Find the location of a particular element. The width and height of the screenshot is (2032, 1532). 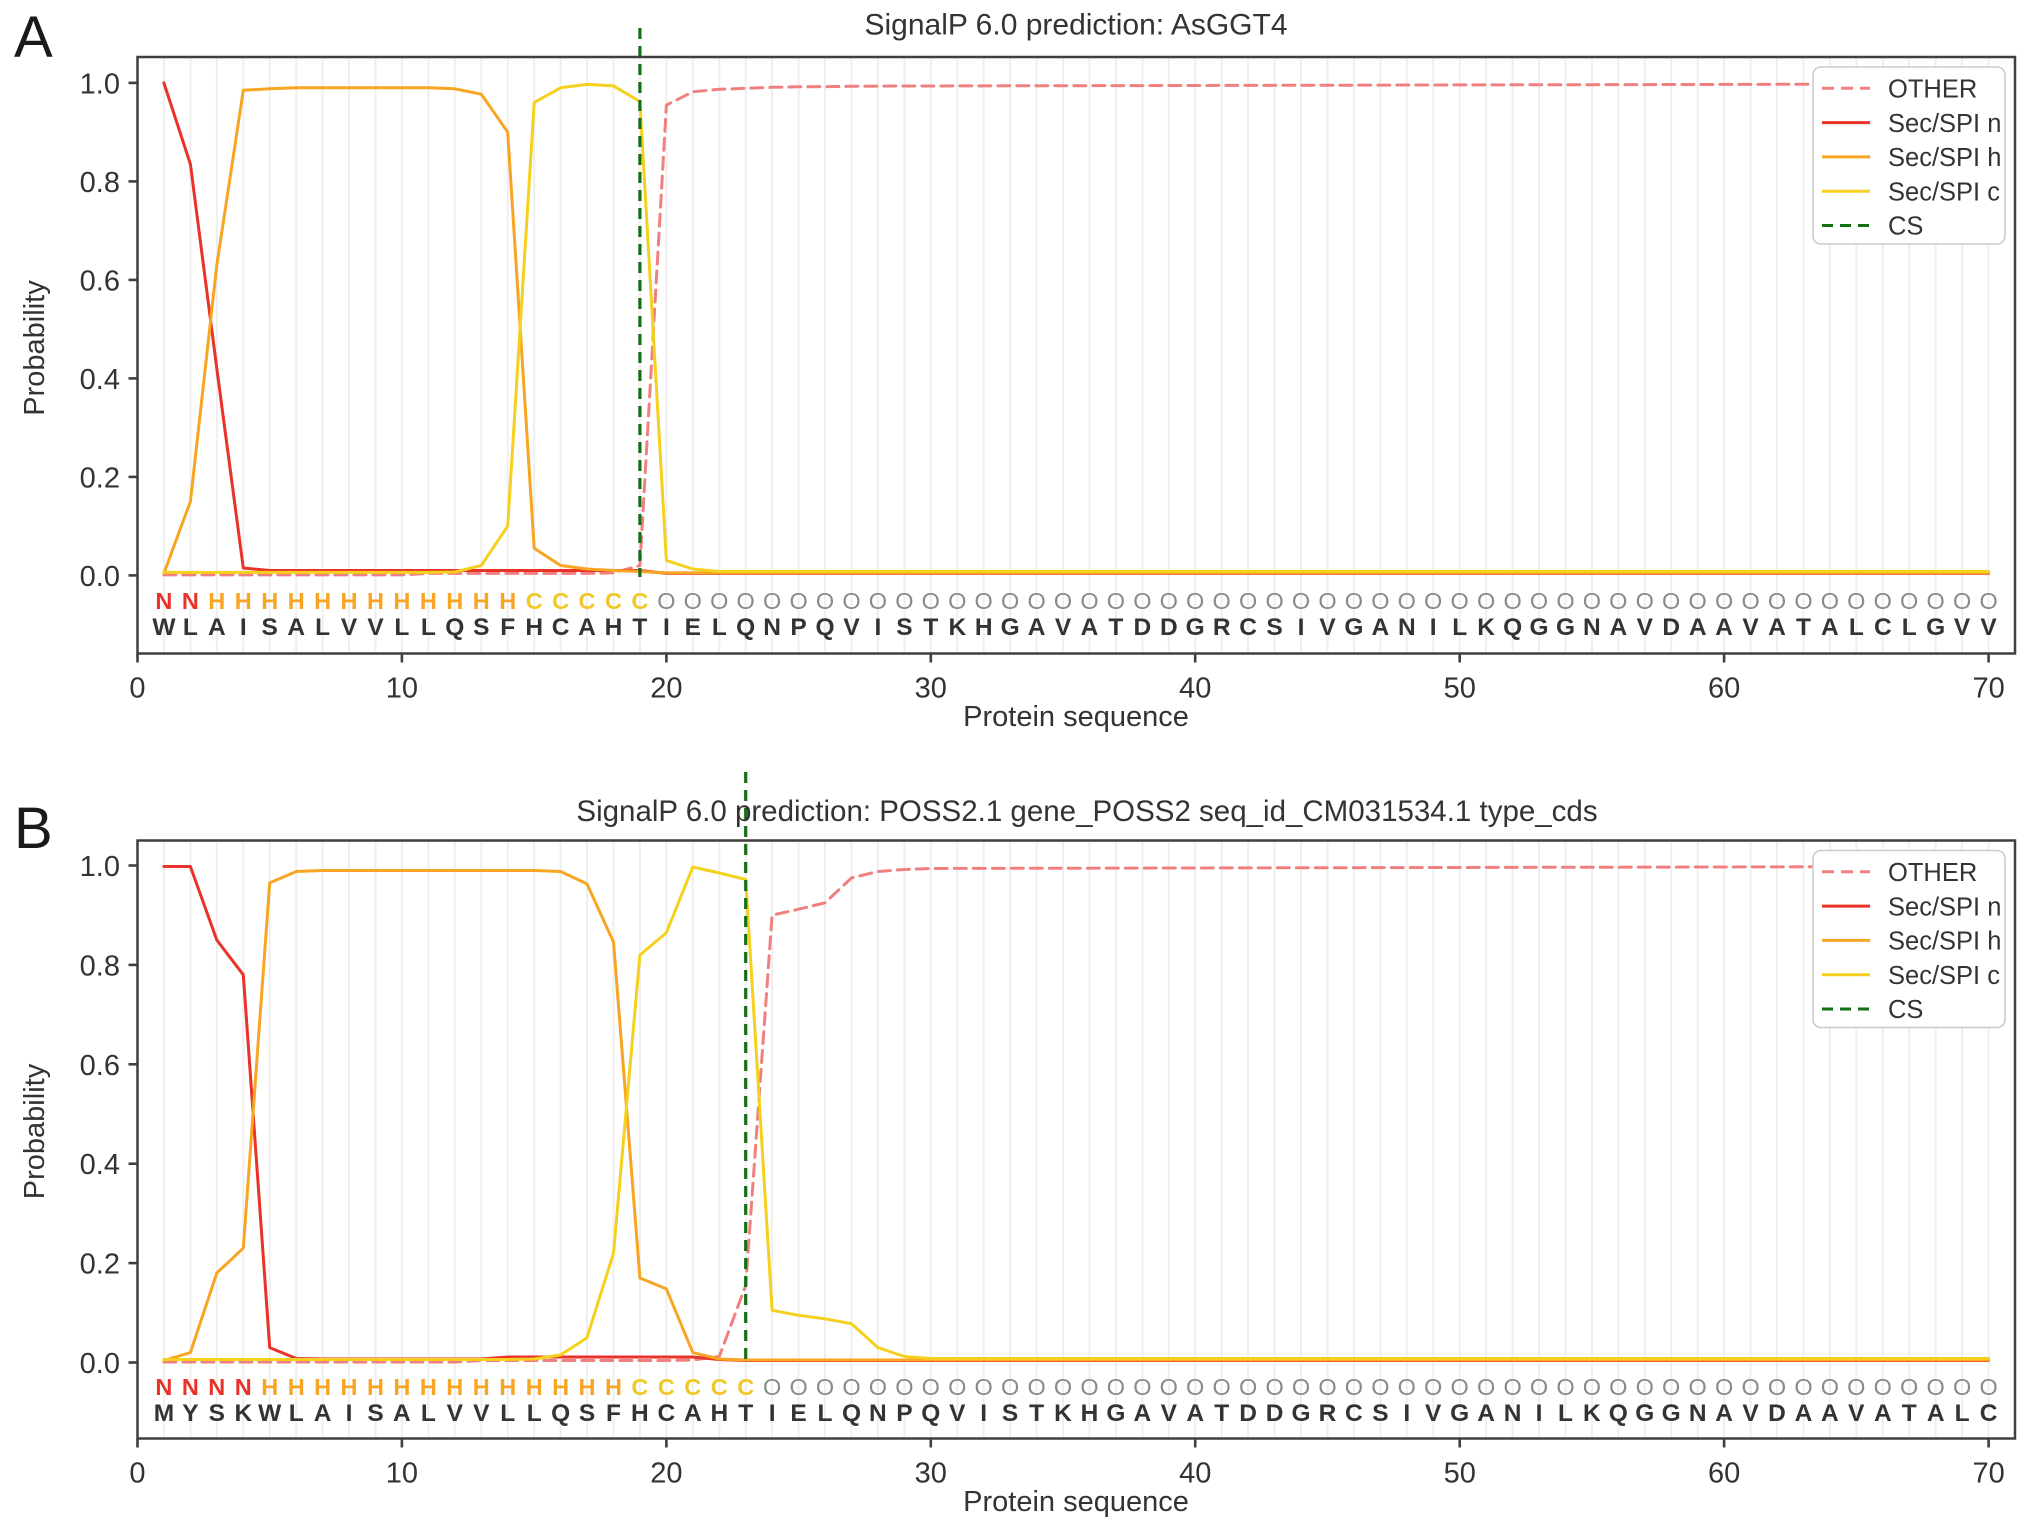

svg-text: Sec/SPI c is located at coordinates (1944, 976).